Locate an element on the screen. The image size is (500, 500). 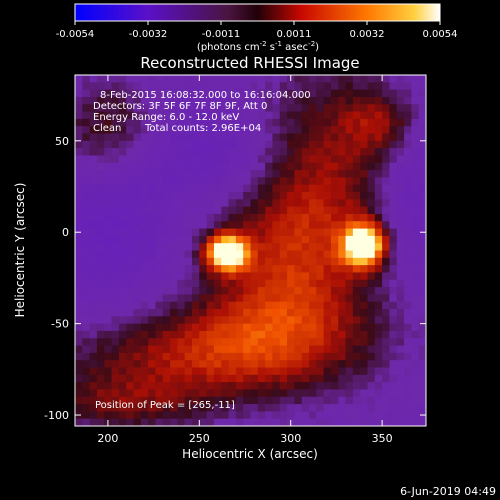
x-tick-label: 350 is located at coordinates (382, 438).